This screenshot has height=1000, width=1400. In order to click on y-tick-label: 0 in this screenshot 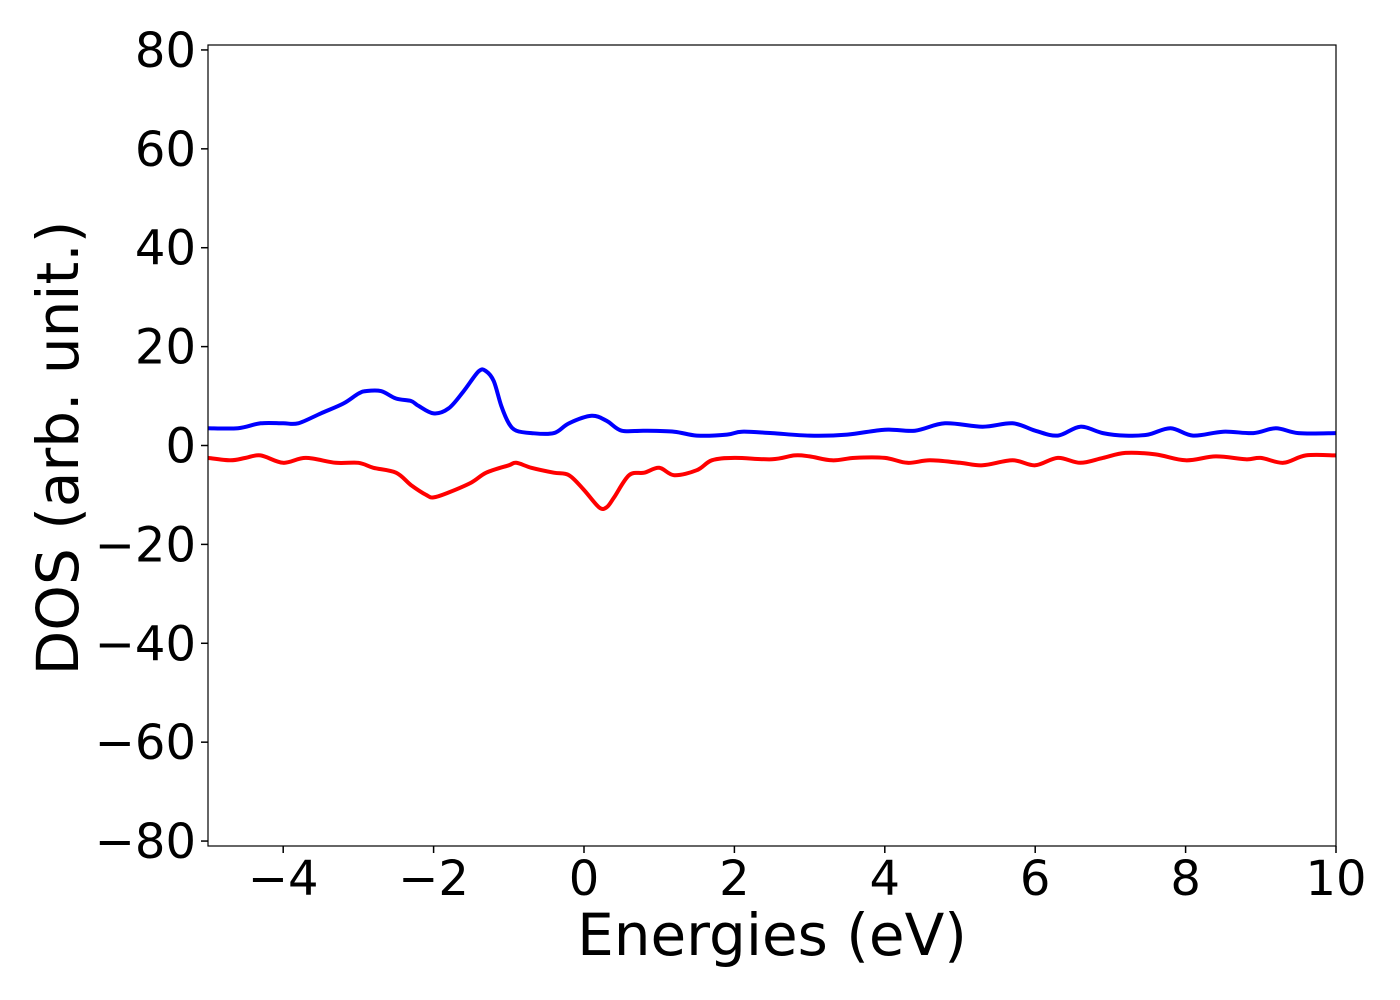, I will do `click(180, 447)`.